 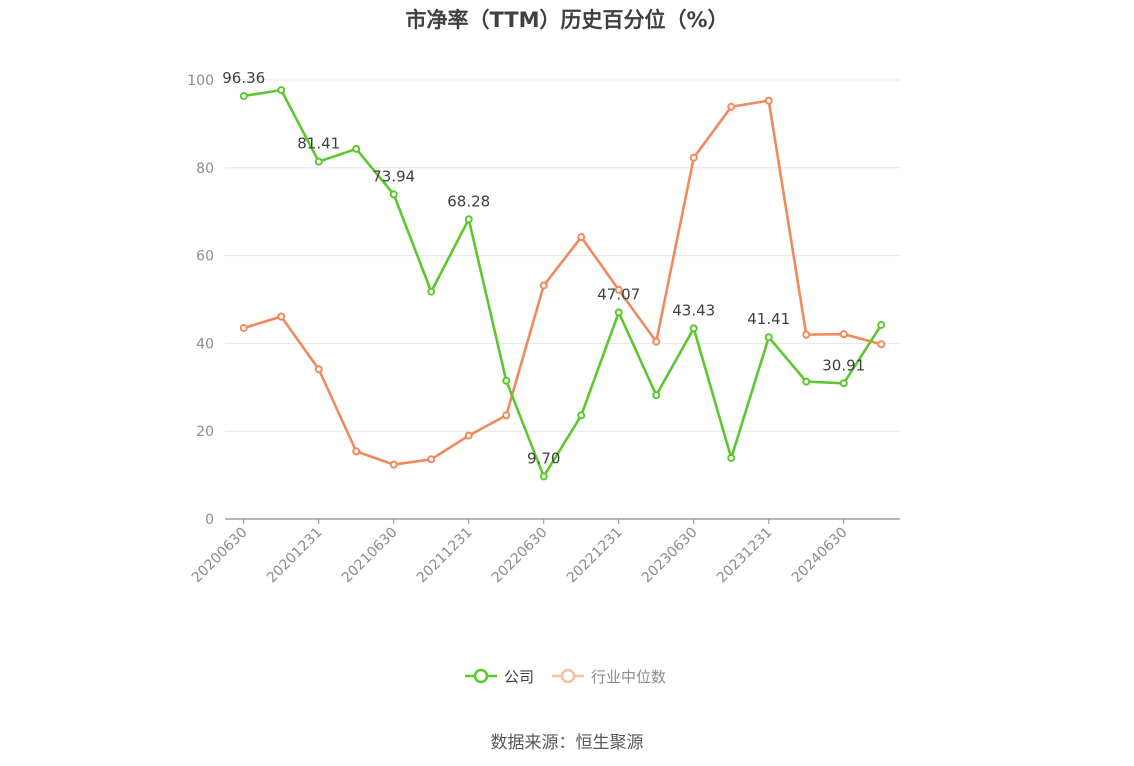 What do you see at coordinates (520, 556) in the screenshot?
I see `x-tick-label: 20220630` at bounding box center [520, 556].